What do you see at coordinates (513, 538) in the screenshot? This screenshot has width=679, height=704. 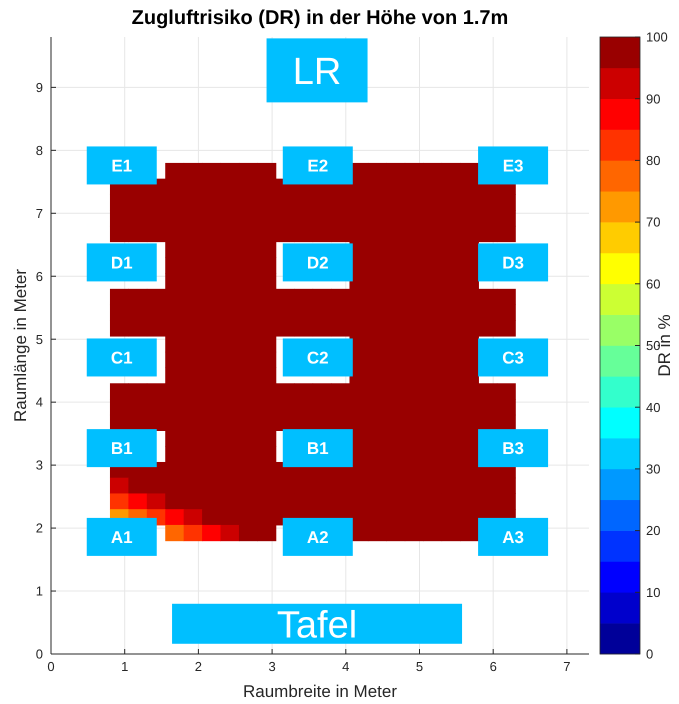 I see `annotation: A3` at bounding box center [513, 538].